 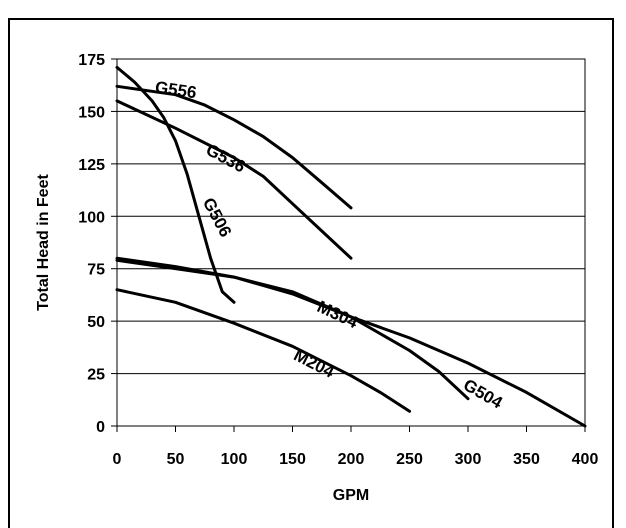 I want to click on x-tick-label: 400, so click(x=585, y=459).